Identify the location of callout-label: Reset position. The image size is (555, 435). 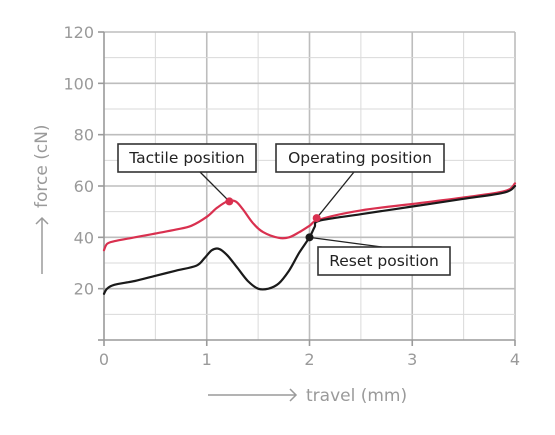
(384, 261).